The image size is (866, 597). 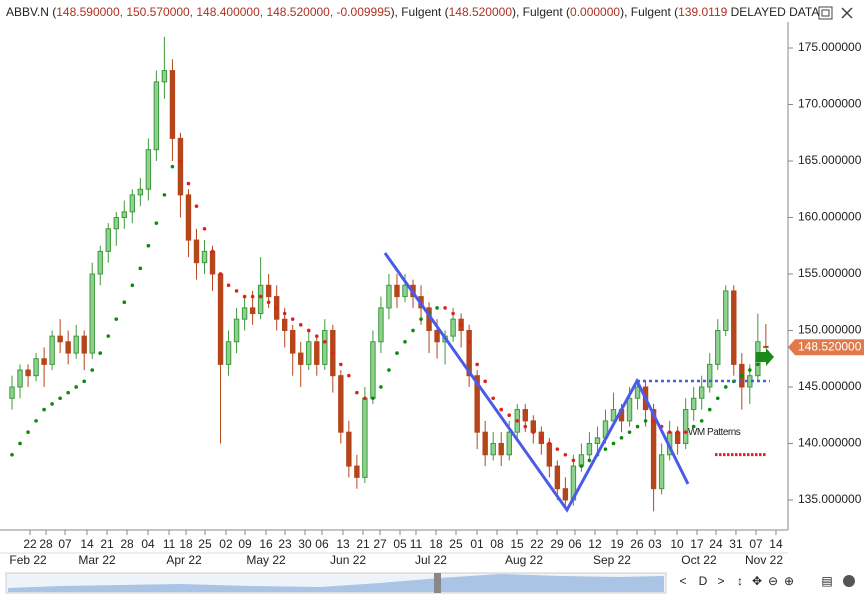 What do you see at coordinates (826, 581) in the screenshot?
I see `list-icon: ▤` at bounding box center [826, 581].